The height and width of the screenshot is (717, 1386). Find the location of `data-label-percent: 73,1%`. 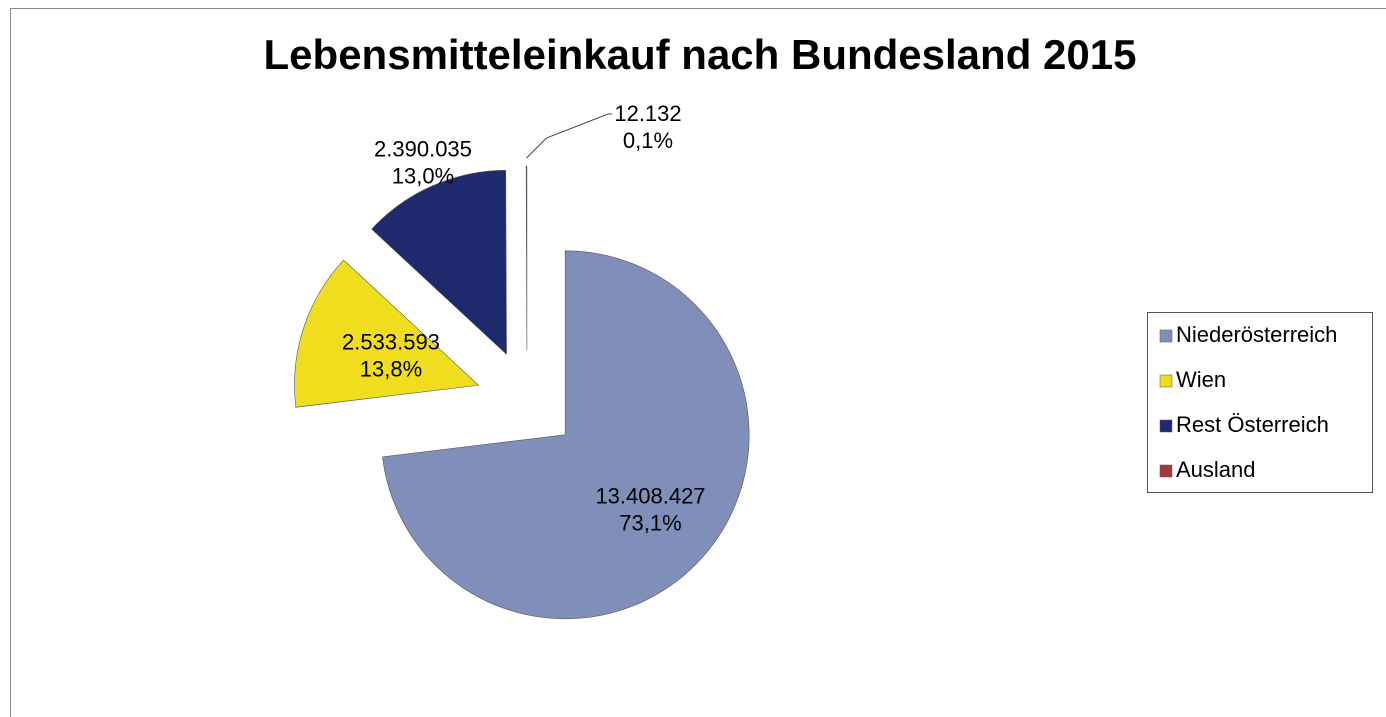

data-label-percent: 73,1% is located at coordinates (650, 522).